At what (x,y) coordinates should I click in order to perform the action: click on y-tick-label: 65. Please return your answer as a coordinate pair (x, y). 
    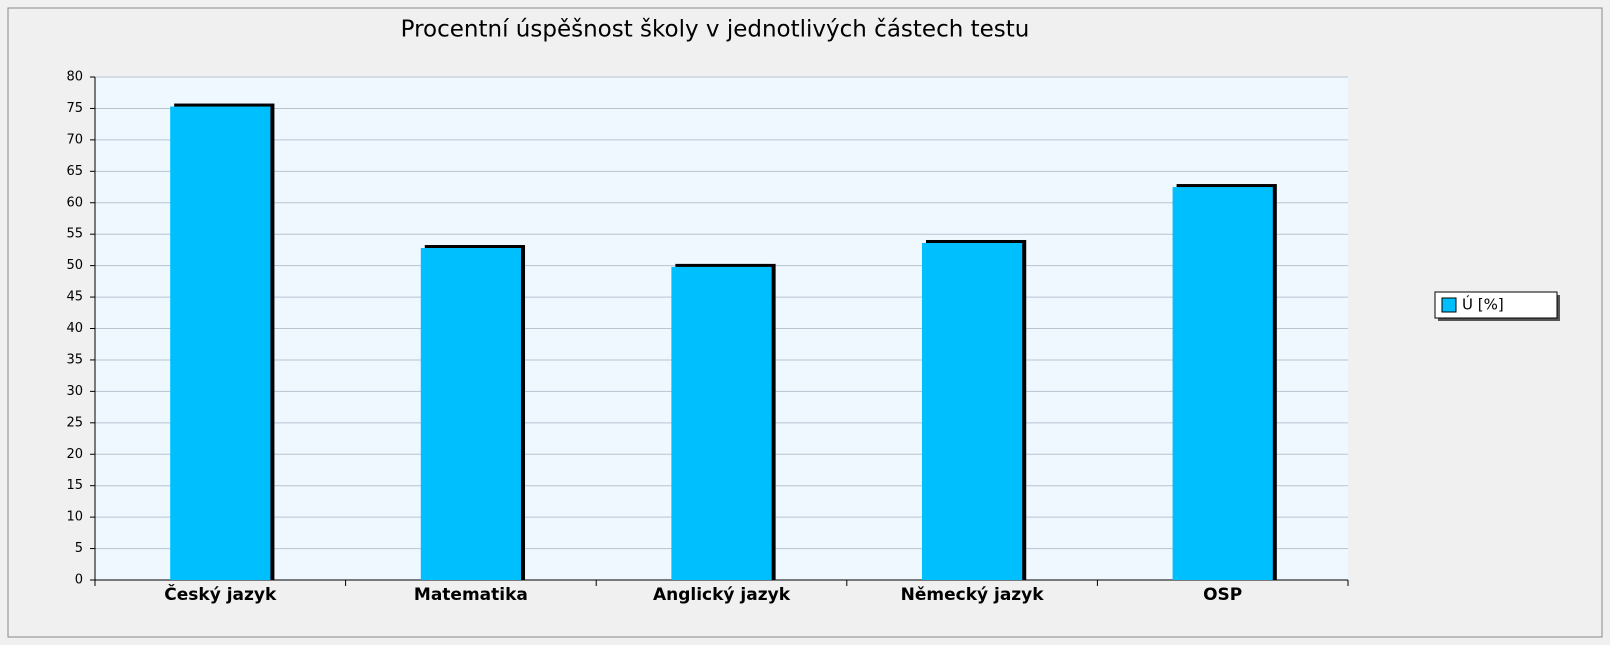
    Looking at the image, I should click on (74, 171).